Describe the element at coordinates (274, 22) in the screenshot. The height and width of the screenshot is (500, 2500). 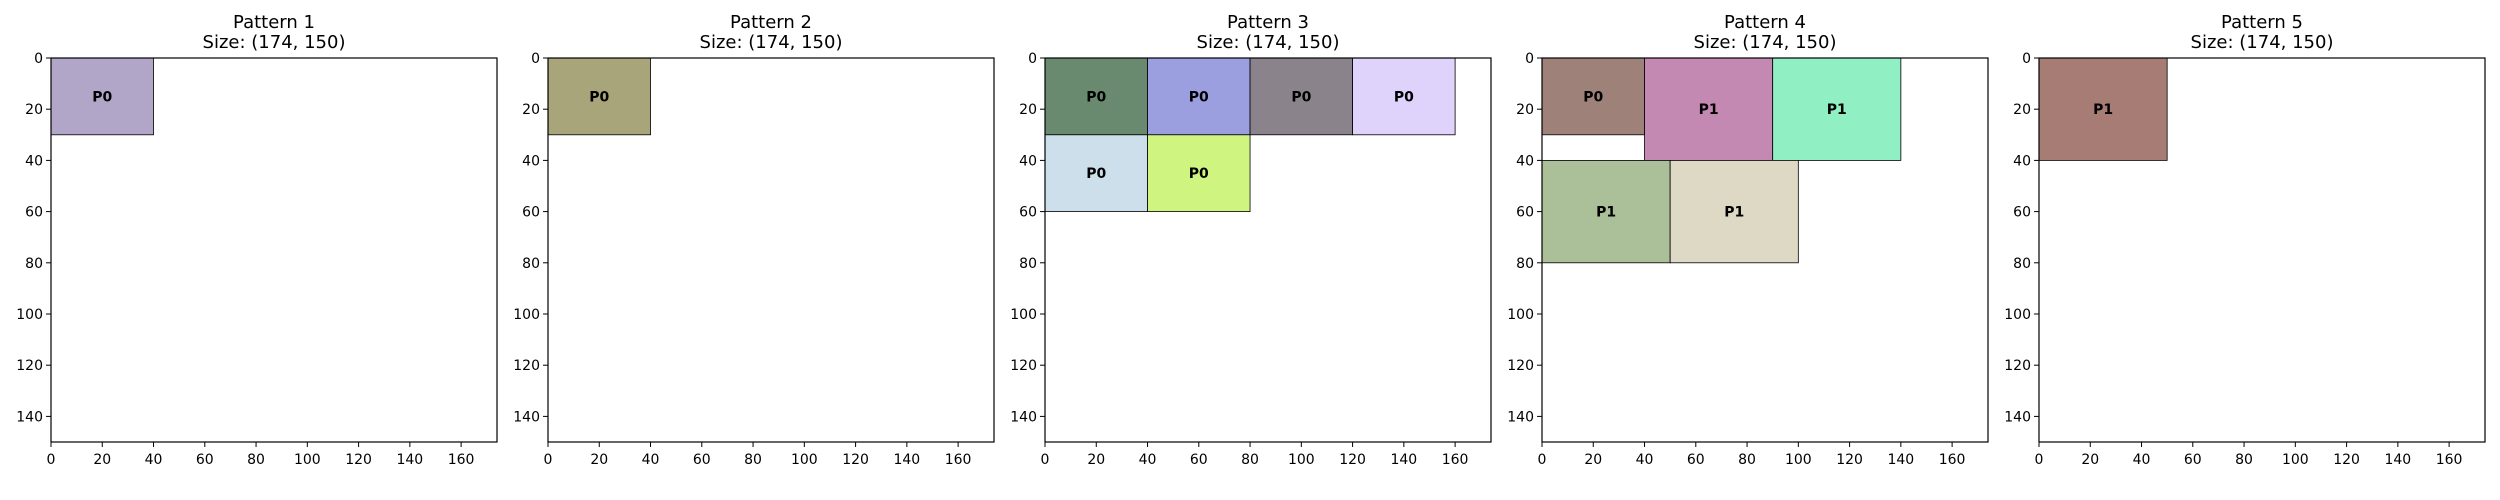
I see `panel-title: Pattern 1` at that location.